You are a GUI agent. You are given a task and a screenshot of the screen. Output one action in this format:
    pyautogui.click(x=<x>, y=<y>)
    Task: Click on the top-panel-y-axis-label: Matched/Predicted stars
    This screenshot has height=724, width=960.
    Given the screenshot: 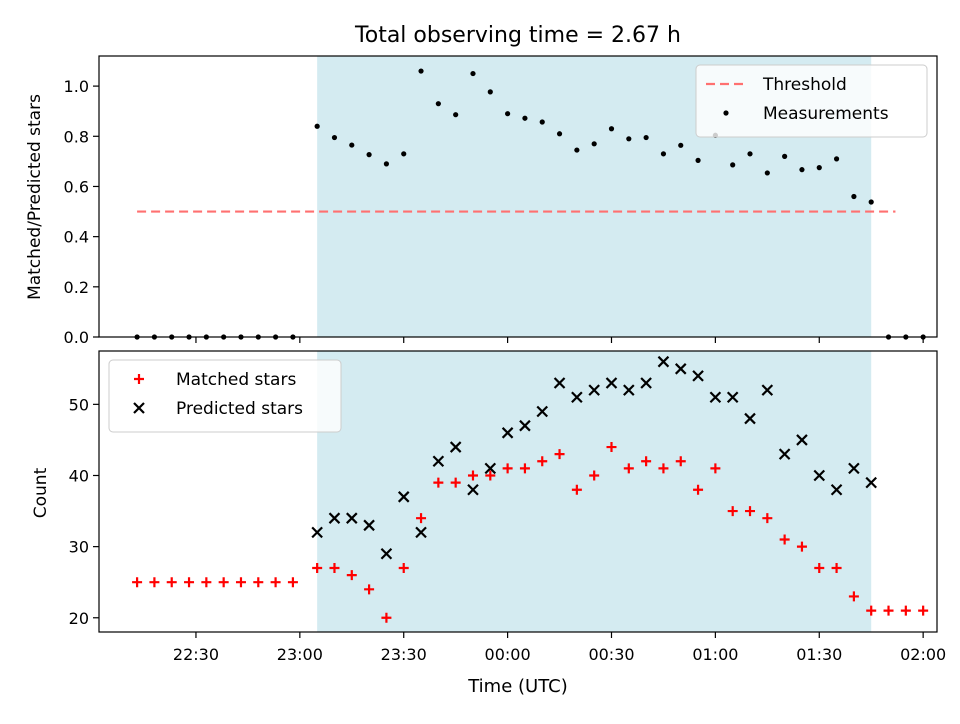 What is the action you would take?
    pyautogui.click(x=35, y=197)
    